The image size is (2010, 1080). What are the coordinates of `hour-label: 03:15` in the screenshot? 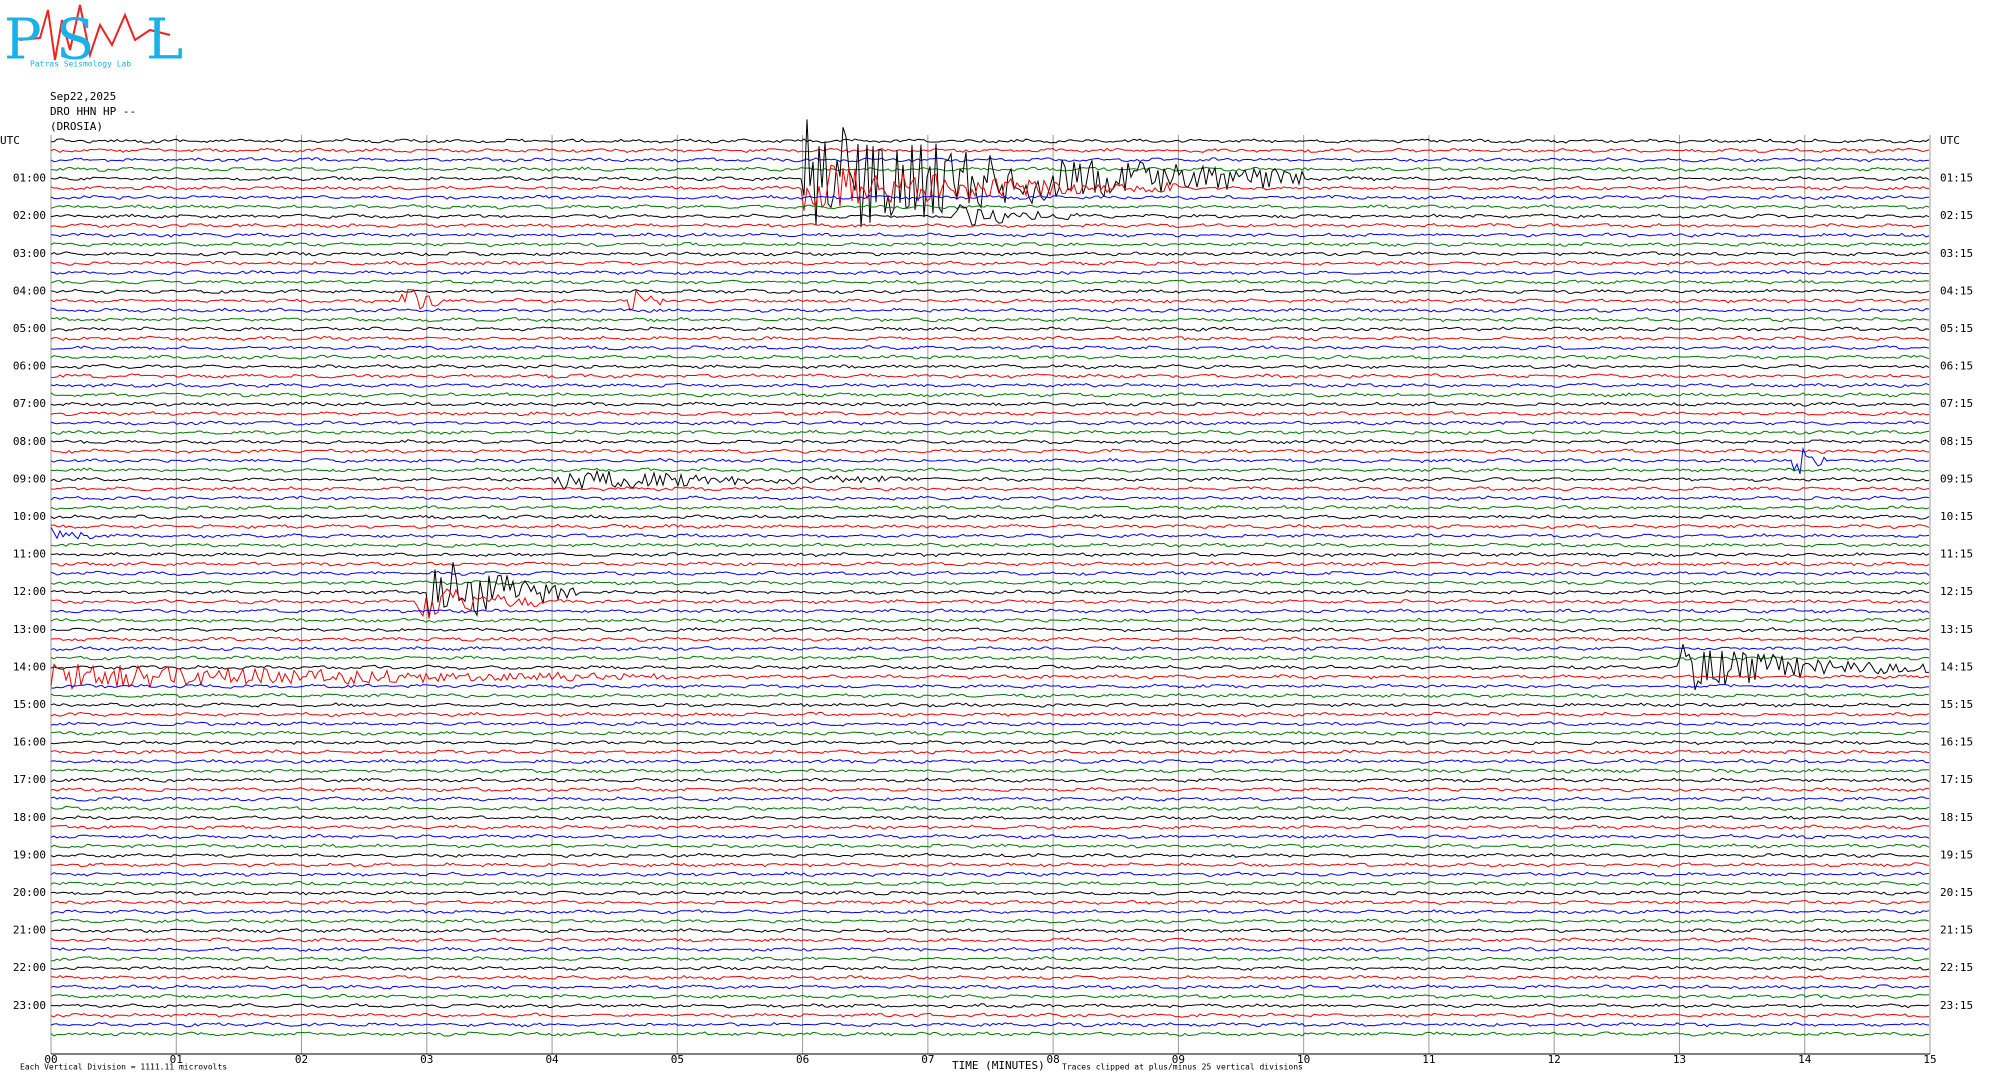 It's located at (1956, 253).